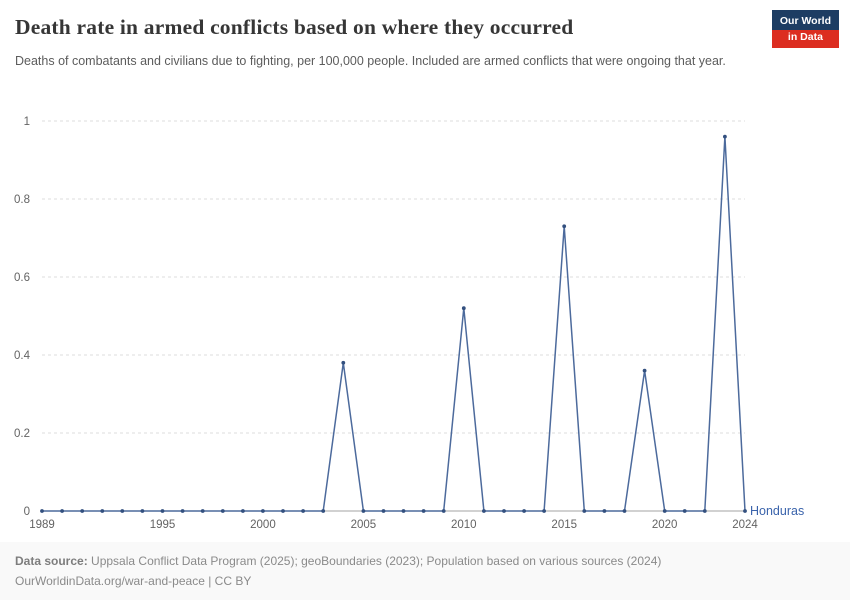 This screenshot has height=600, width=850. Describe the element at coordinates (27, 512) in the screenshot. I see `y-tick-label: 0` at that location.